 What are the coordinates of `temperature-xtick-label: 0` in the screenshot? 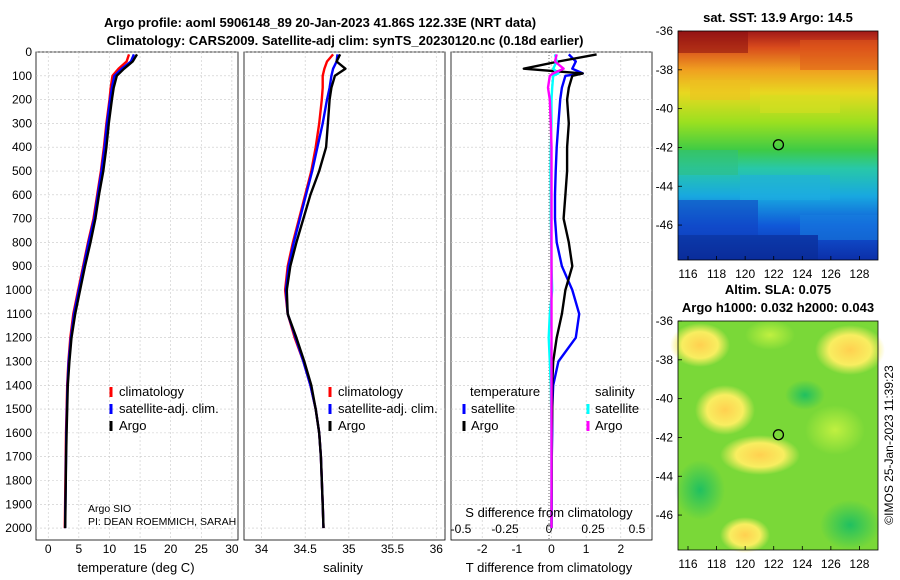 It's located at (48, 549).